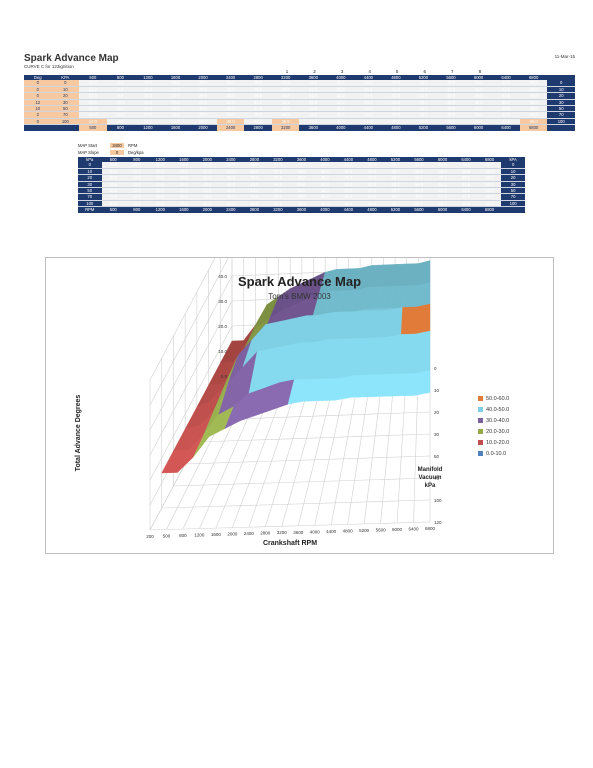 This screenshot has width=593, height=768. What do you see at coordinates (301, 172) in the screenshot?
I see `value-cell: 38.0` at bounding box center [301, 172].